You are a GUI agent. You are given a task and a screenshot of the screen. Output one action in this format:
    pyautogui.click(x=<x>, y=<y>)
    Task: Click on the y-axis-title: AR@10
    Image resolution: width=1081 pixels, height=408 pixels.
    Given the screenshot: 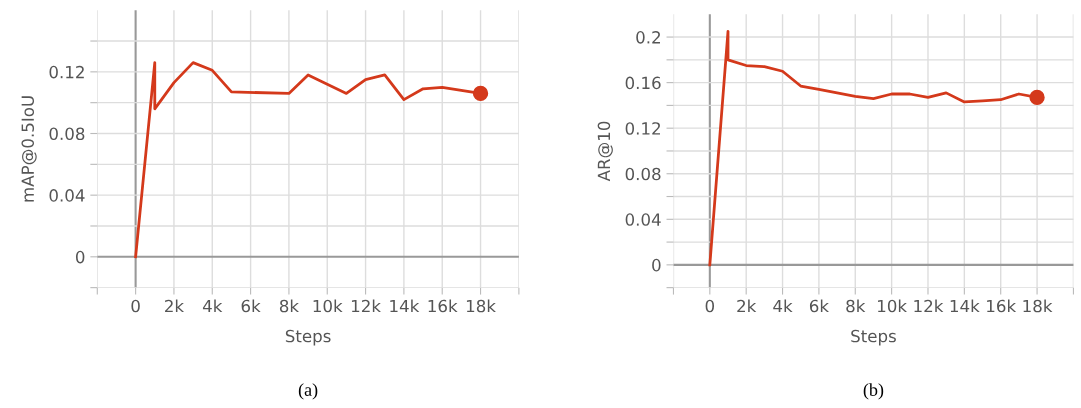 What is the action you would take?
    pyautogui.click(x=605, y=151)
    